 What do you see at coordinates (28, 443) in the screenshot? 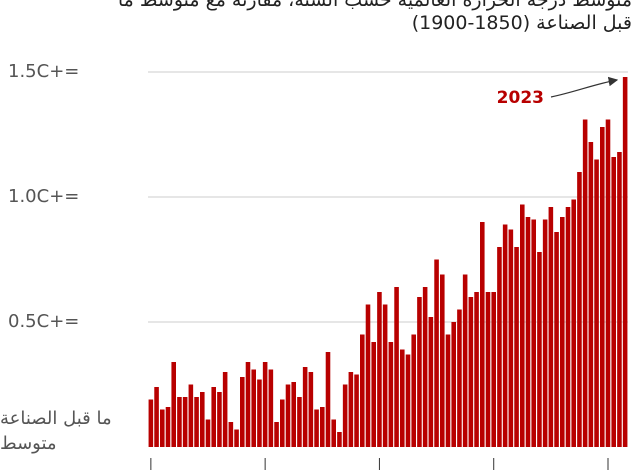
I see `y-tick-label-line: متوسط` at bounding box center [28, 443].